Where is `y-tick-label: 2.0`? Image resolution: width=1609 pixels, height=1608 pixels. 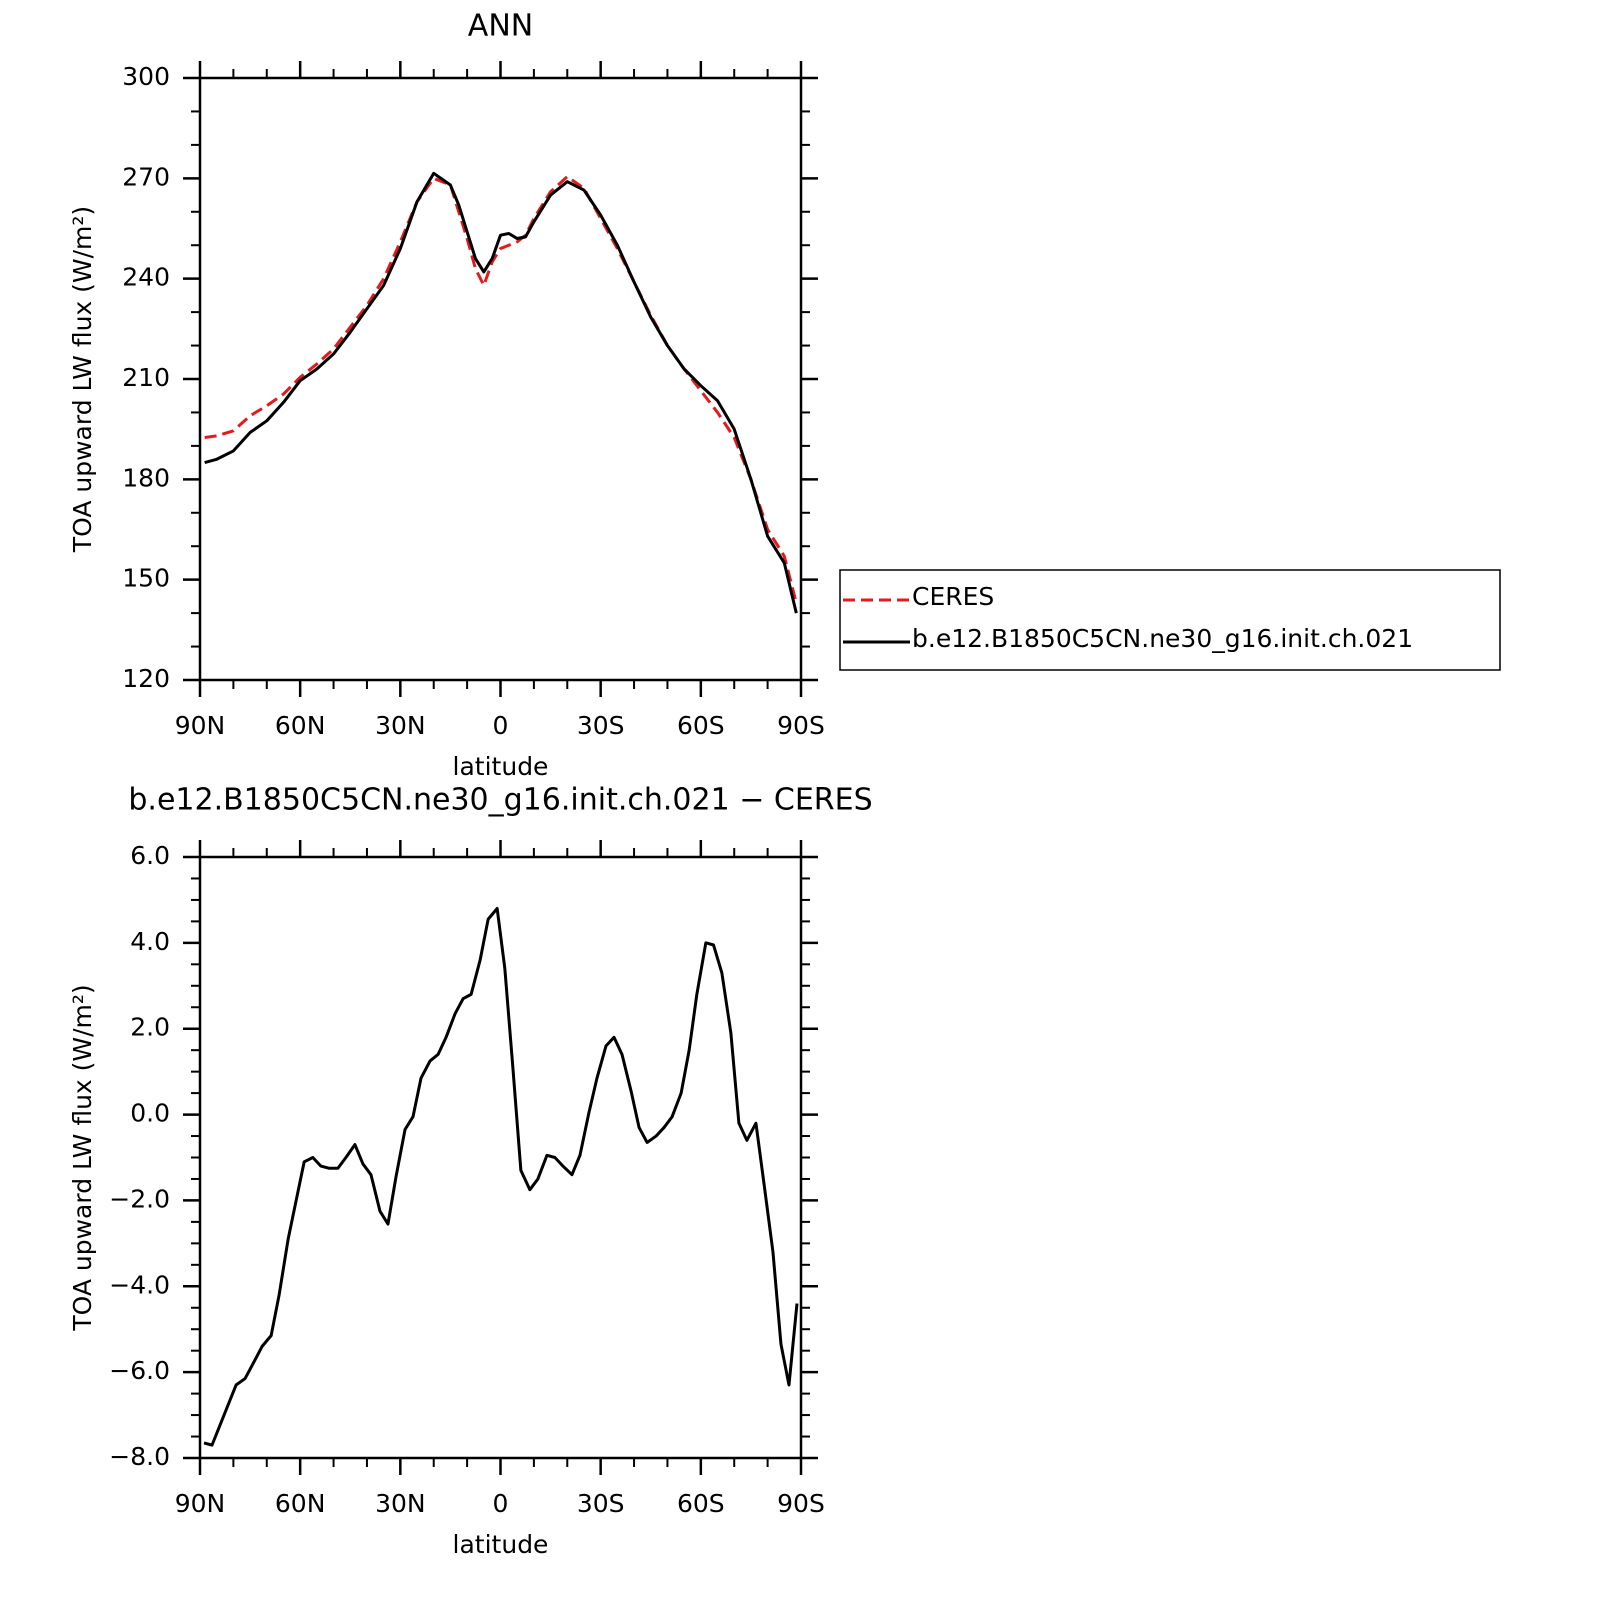
y-tick-label: 2.0 is located at coordinates (150, 1027).